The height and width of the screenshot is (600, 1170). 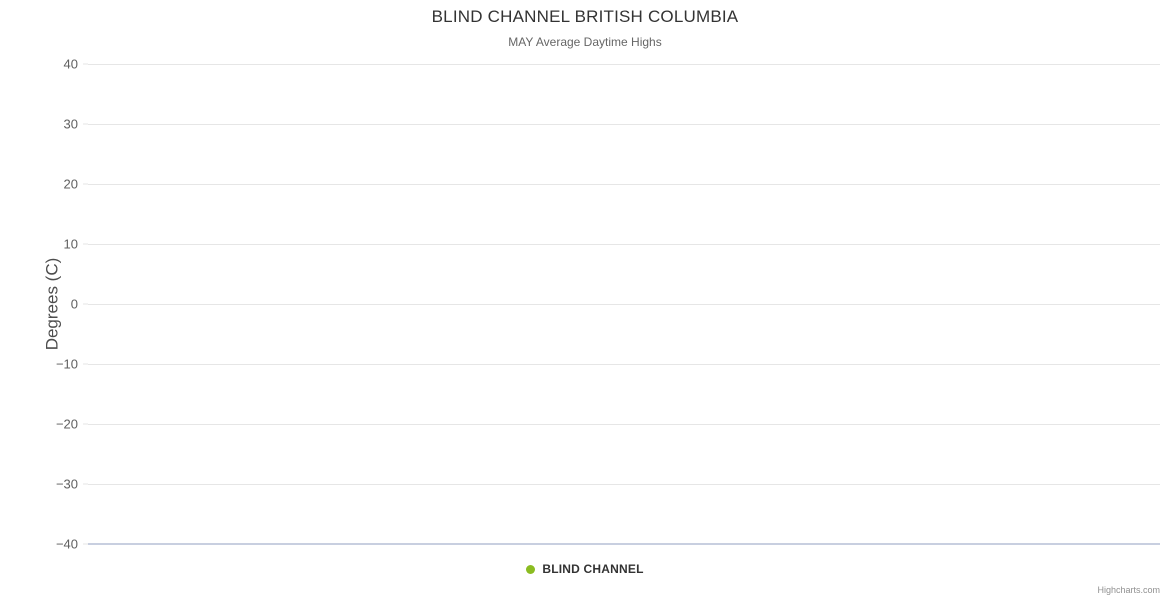 I want to click on y-tick-label: 40, so click(x=70, y=64).